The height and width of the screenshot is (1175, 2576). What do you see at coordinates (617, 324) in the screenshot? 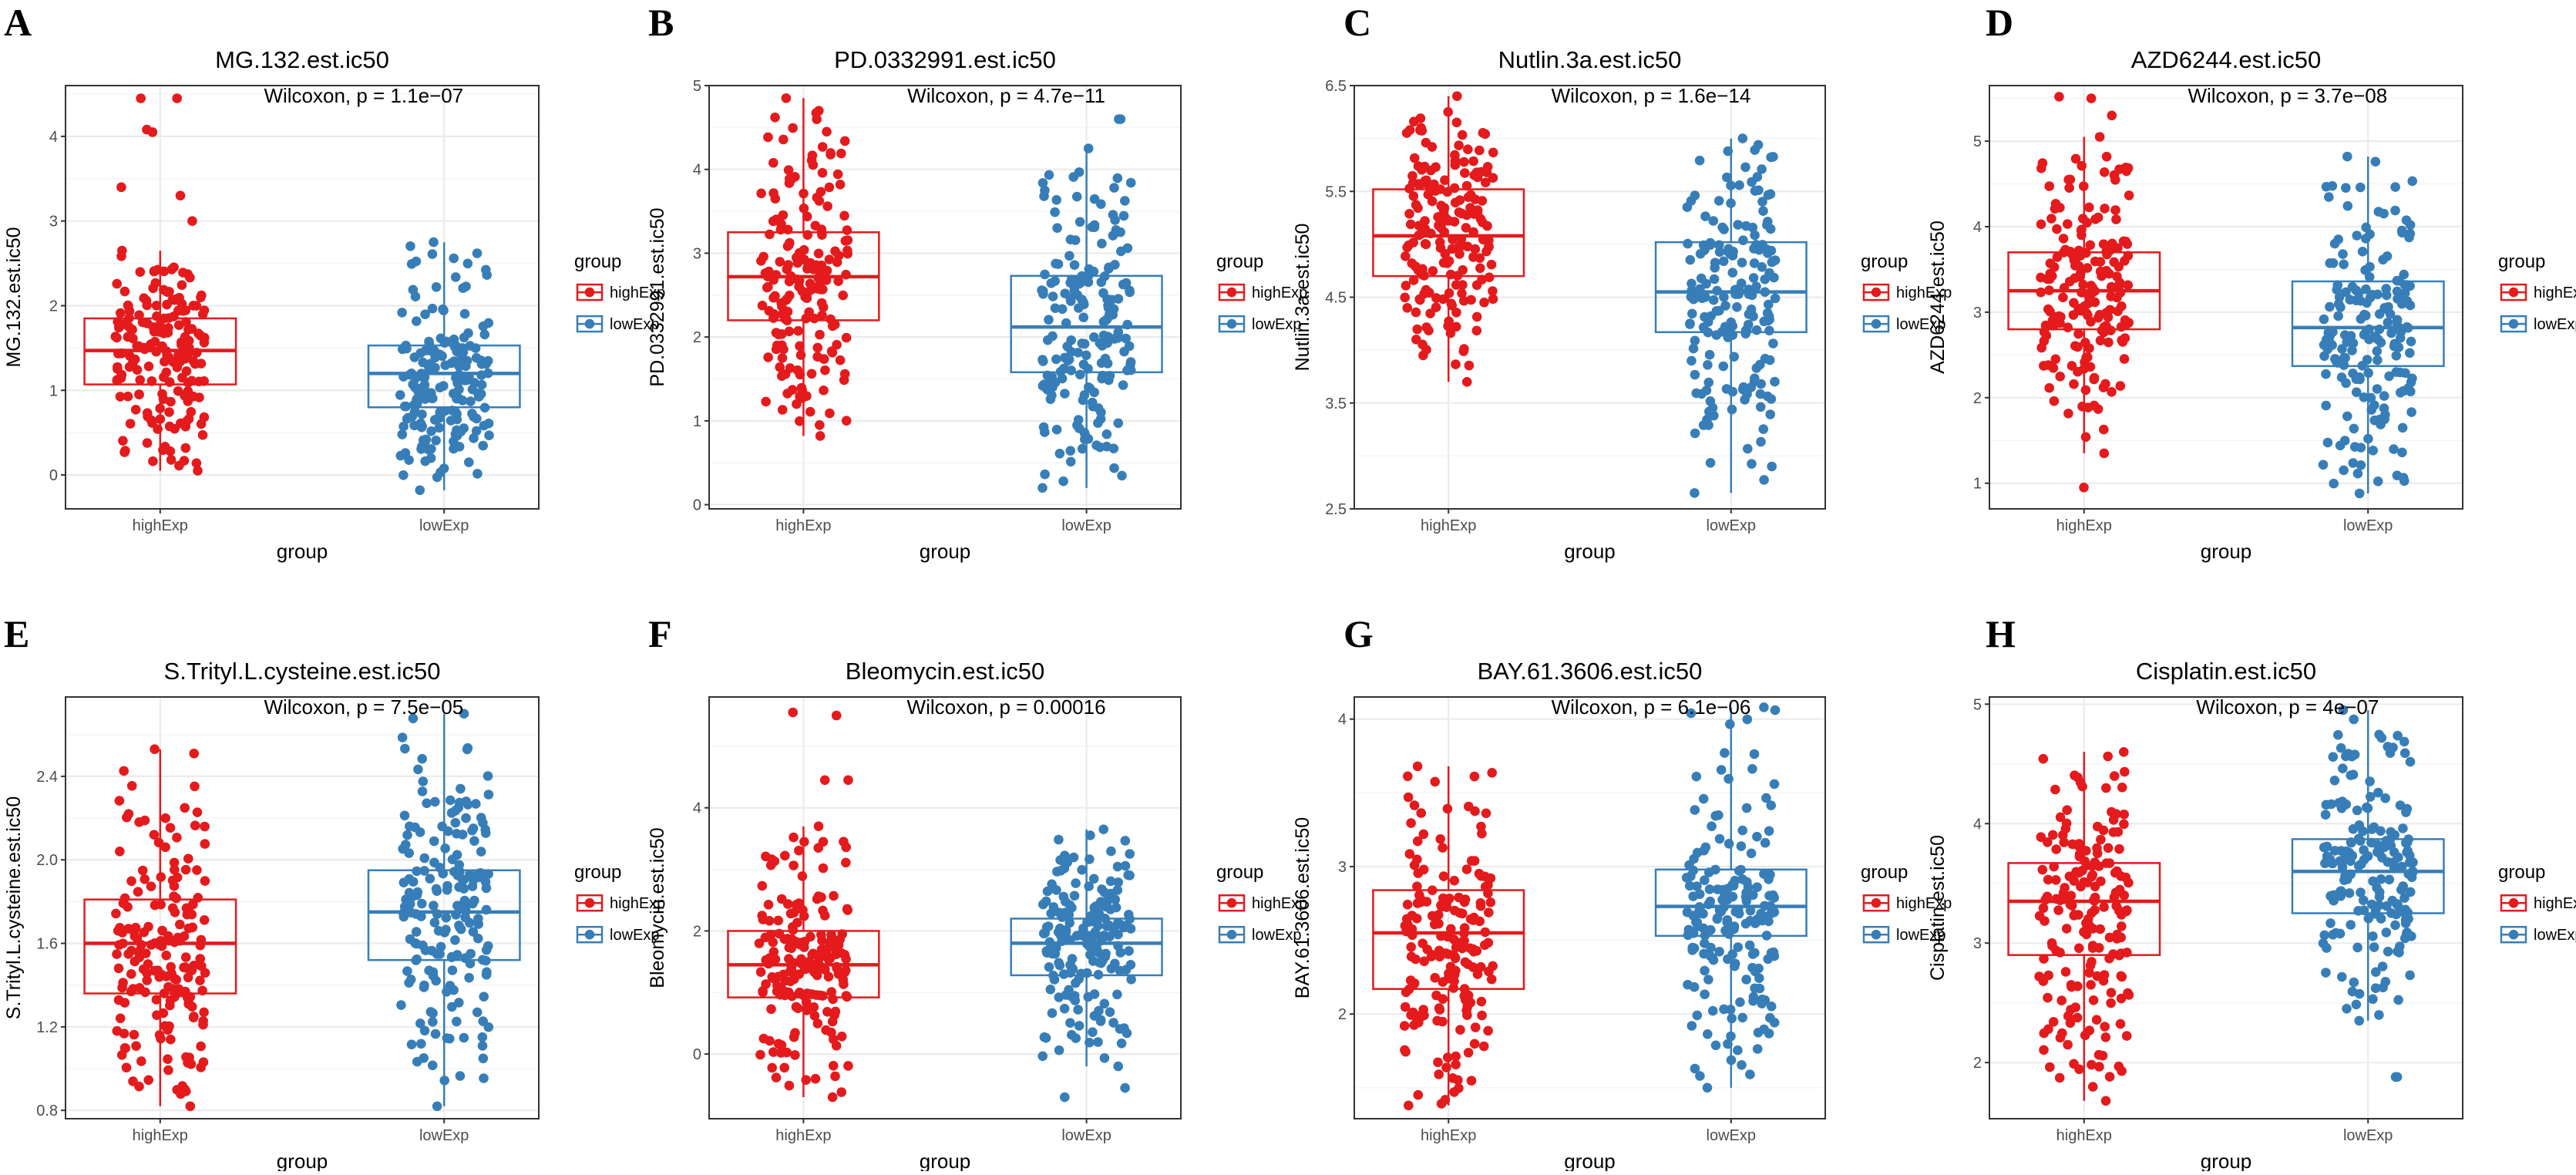
I see `legend-item-lowExp: lowExp` at bounding box center [617, 324].